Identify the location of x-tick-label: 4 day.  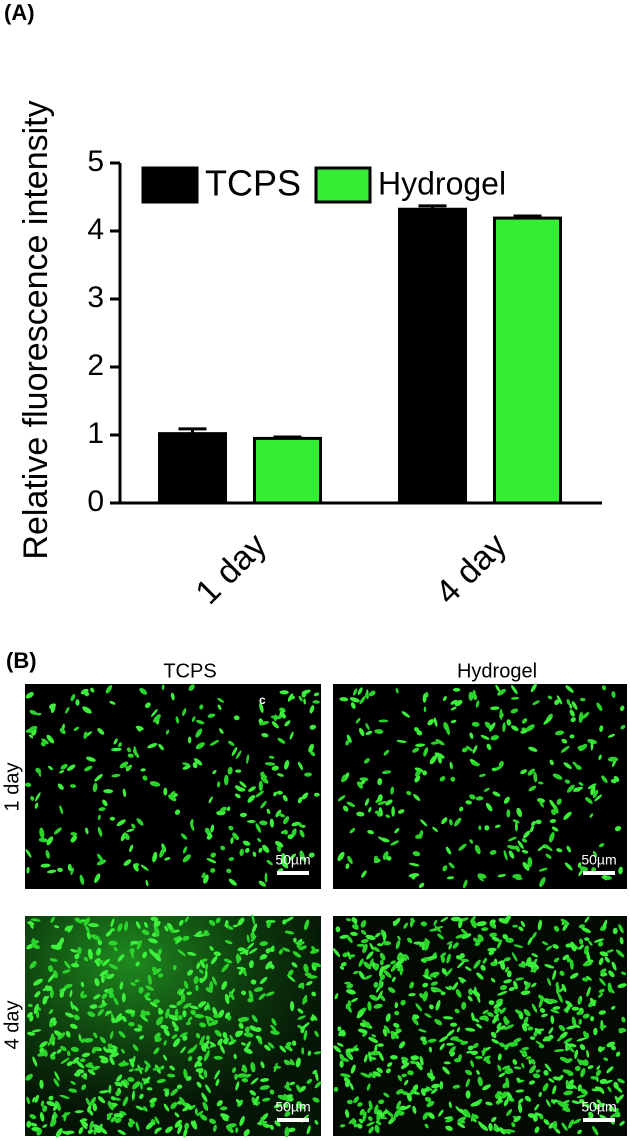
(471, 569).